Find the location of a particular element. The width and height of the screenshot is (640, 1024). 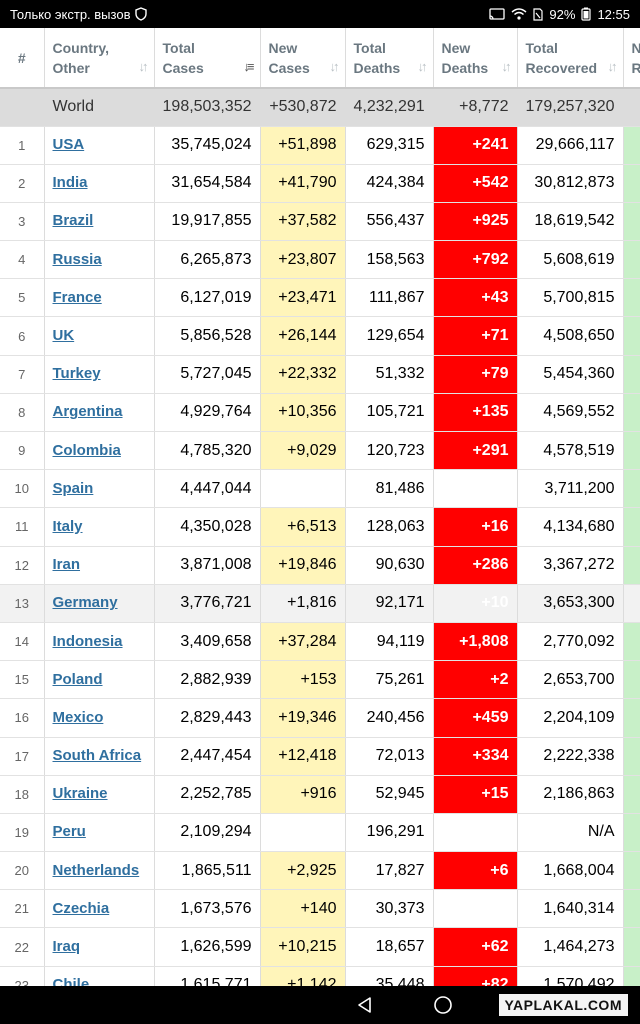

country-link: Indonesia is located at coordinates (87, 641).